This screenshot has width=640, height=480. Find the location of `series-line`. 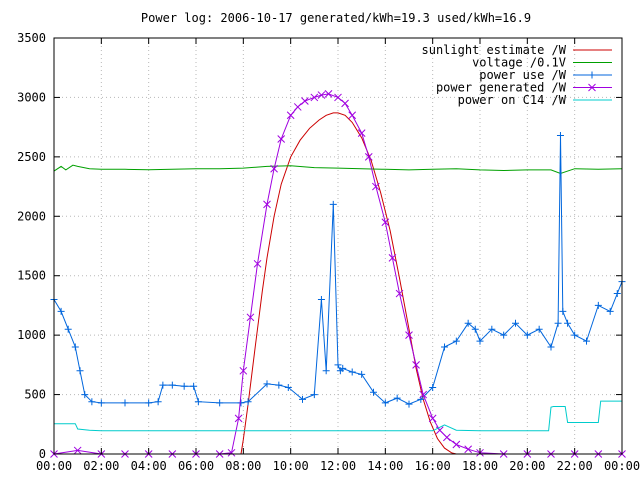

series-line is located at coordinates (338, 416).